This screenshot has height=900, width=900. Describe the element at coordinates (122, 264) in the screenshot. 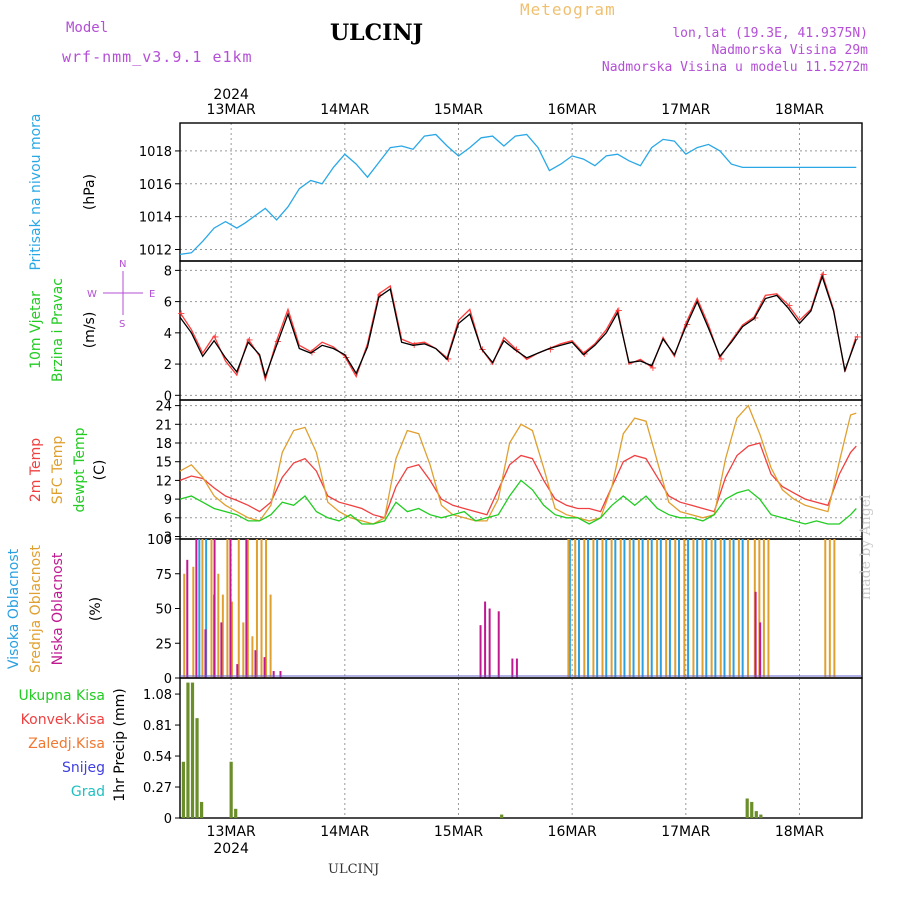

I see `compass-n: N` at that location.